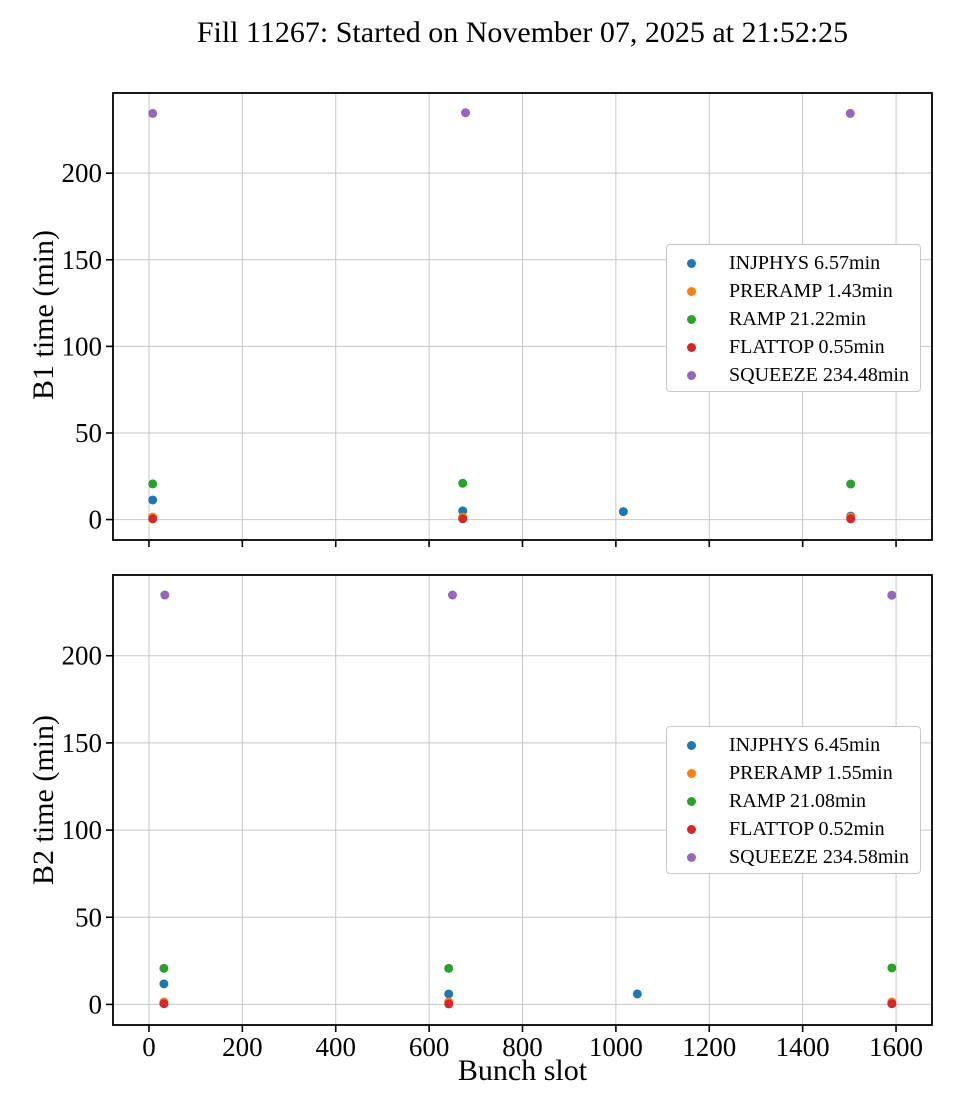  What do you see at coordinates (709, 1047) in the screenshot?
I see `x-tick-label: 1200` at bounding box center [709, 1047].